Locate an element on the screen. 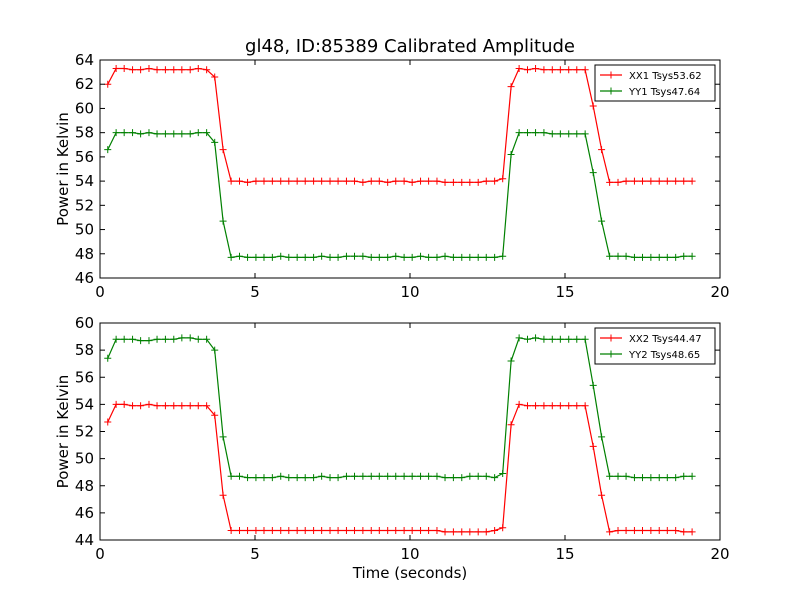 Image resolution: width=800 pixels, height=600 pixels. x-tick-label: 10 is located at coordinates (409, 554).